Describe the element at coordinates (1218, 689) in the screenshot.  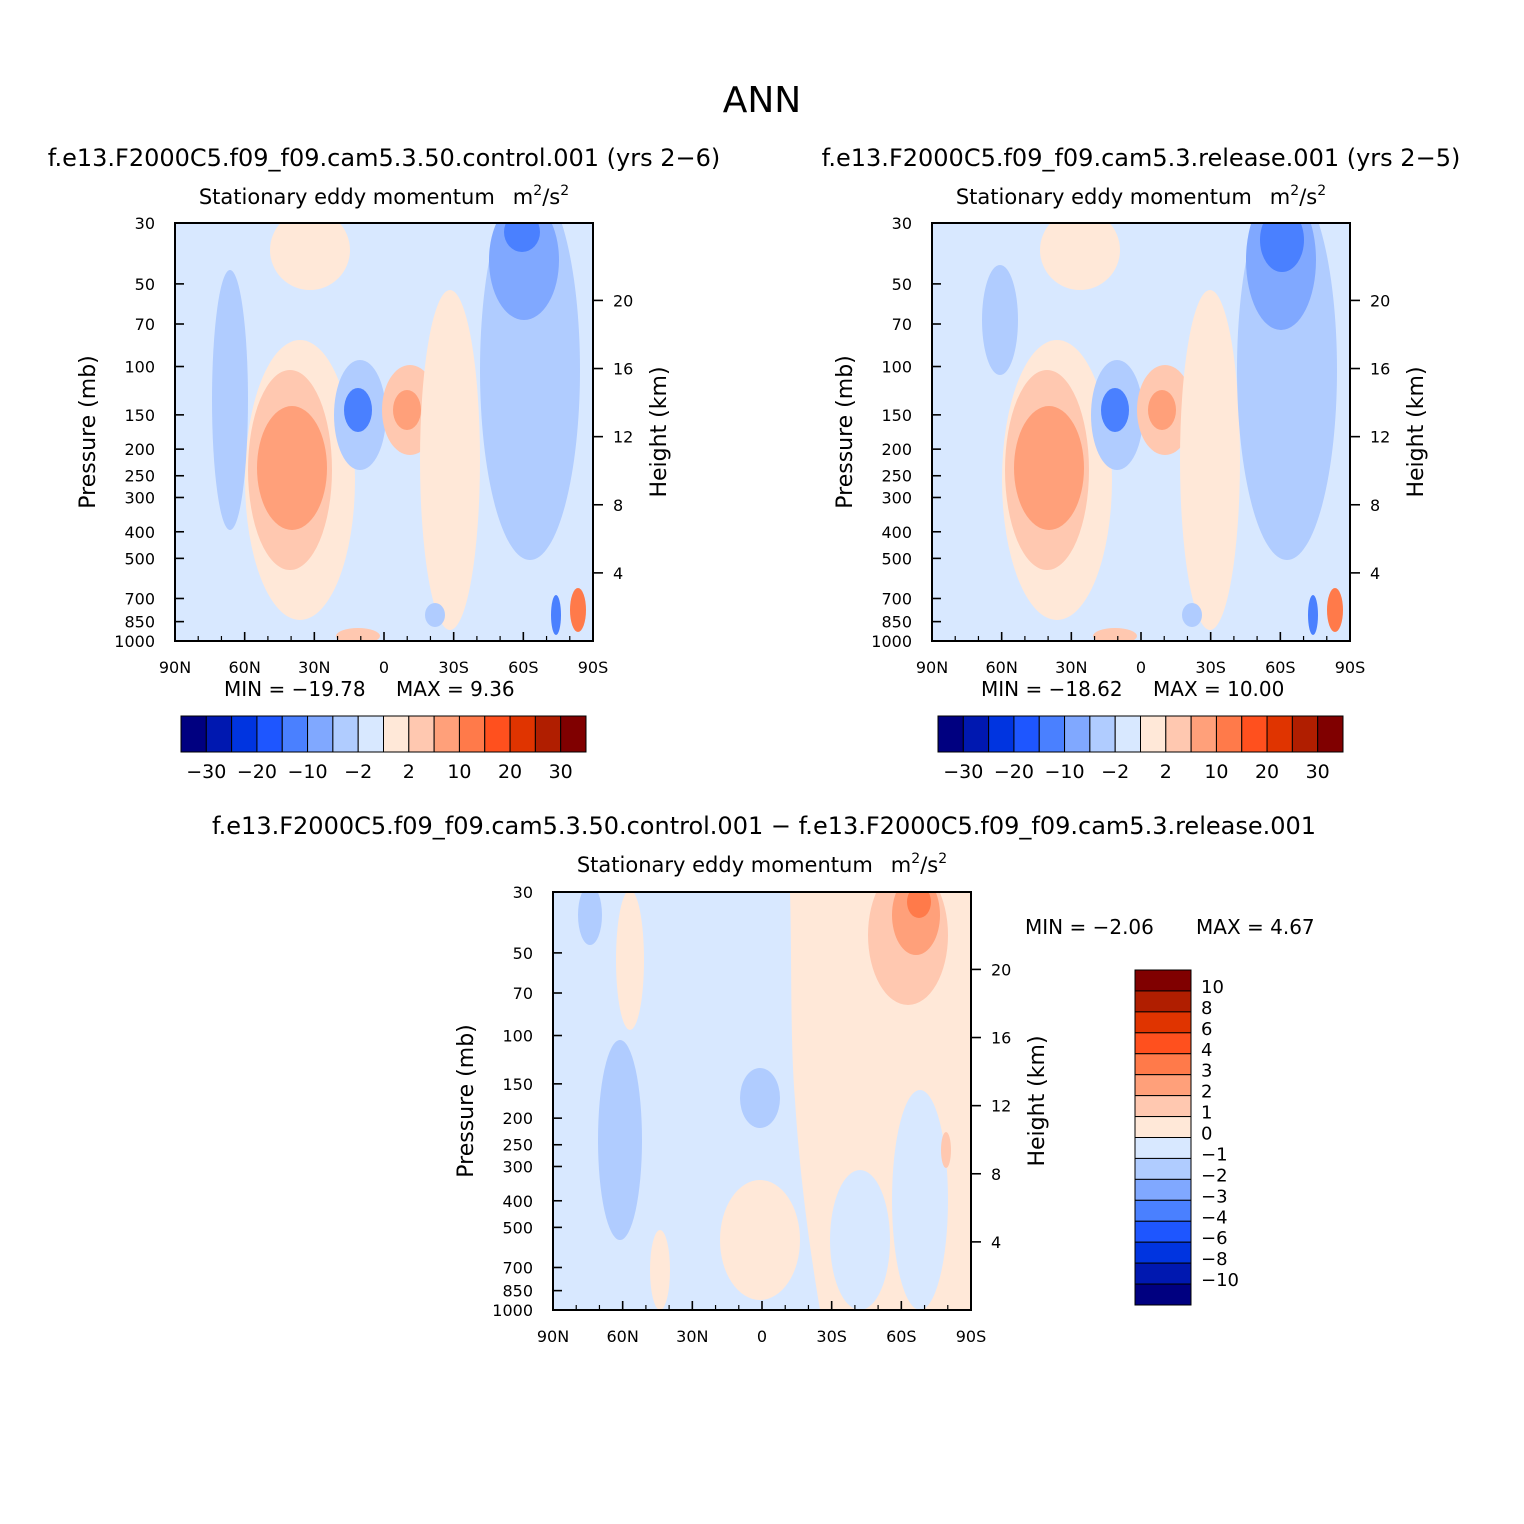
I see `max-label: MAX = 10.00` at that location.